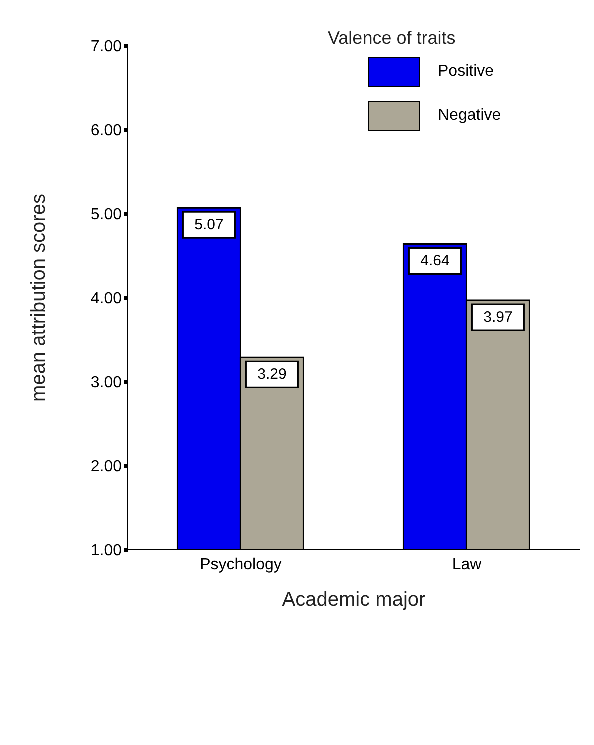  Describe the element at coordinates (467, 565) in the screenshot. I see `x-tick-label: Law` at that location.